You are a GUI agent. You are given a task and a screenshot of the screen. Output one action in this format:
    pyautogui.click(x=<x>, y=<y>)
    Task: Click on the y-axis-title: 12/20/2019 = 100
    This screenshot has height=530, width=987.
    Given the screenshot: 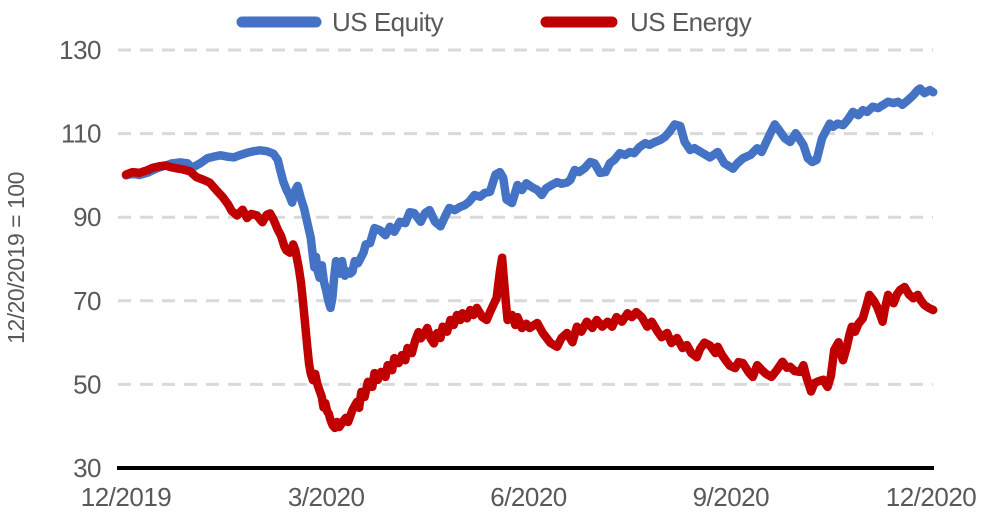 What is the action you would take?
    pyautogui.click(x=16, y=258)
    